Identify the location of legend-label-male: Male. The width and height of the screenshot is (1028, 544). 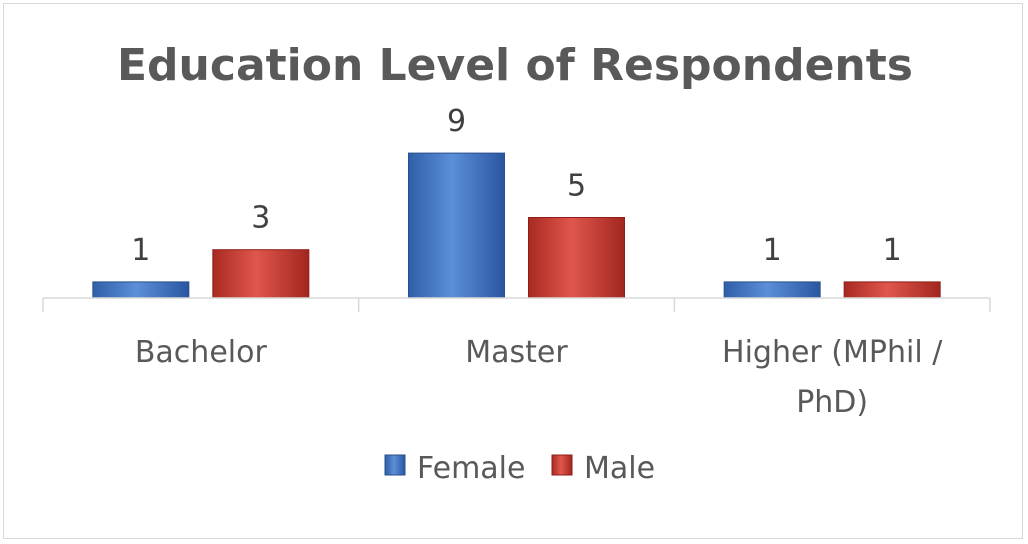
(619, 468).